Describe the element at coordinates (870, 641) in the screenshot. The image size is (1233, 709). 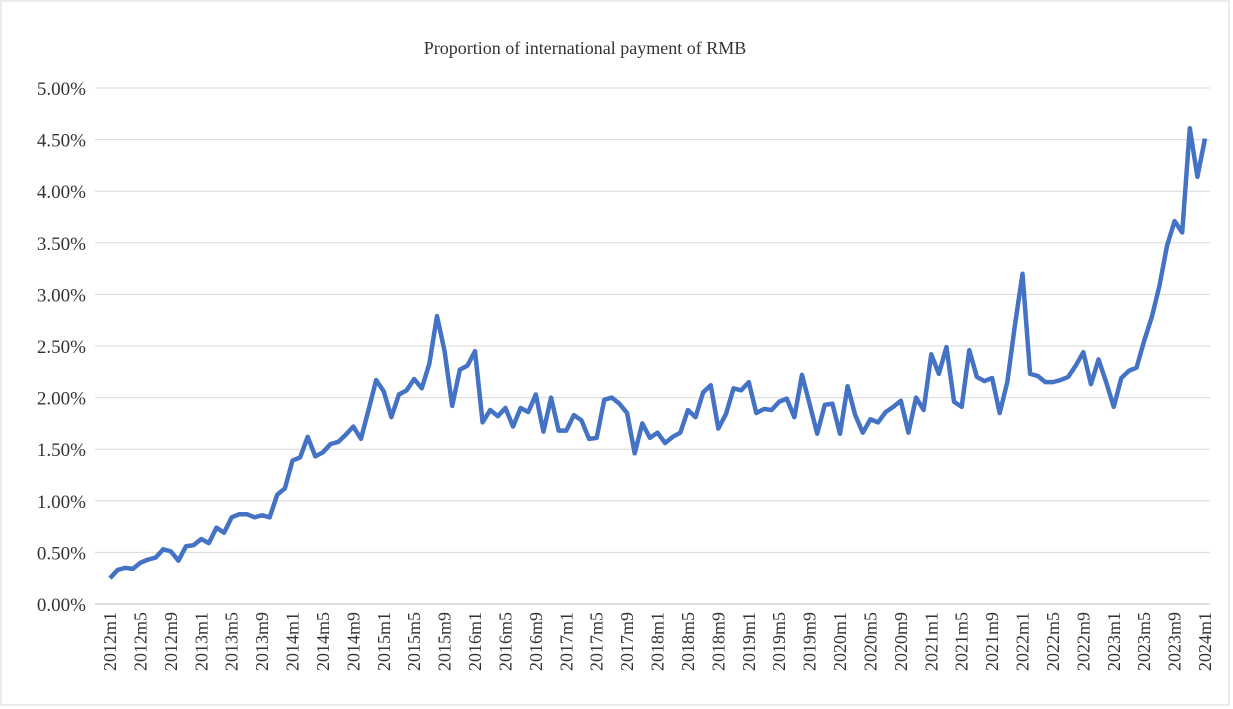
I see `x-tick-label: 2020m5` at that location.